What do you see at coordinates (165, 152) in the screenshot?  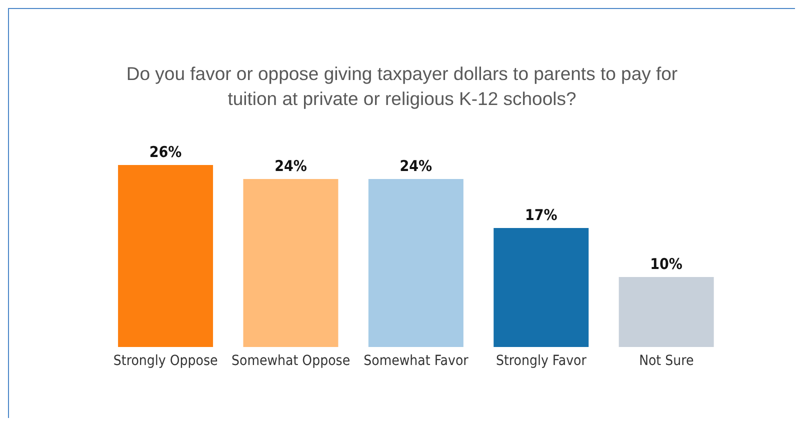 I see `data-label: 26%` at bounding box center [165, 152].